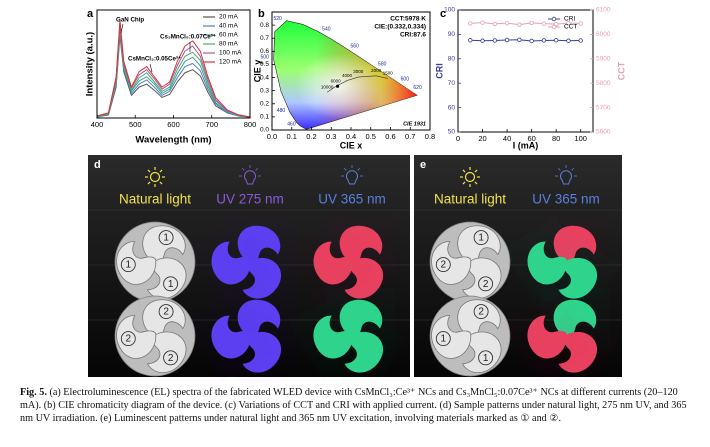 The image size is (710, 447). I want to click on x-tick-label: 500, so click(135, 124).